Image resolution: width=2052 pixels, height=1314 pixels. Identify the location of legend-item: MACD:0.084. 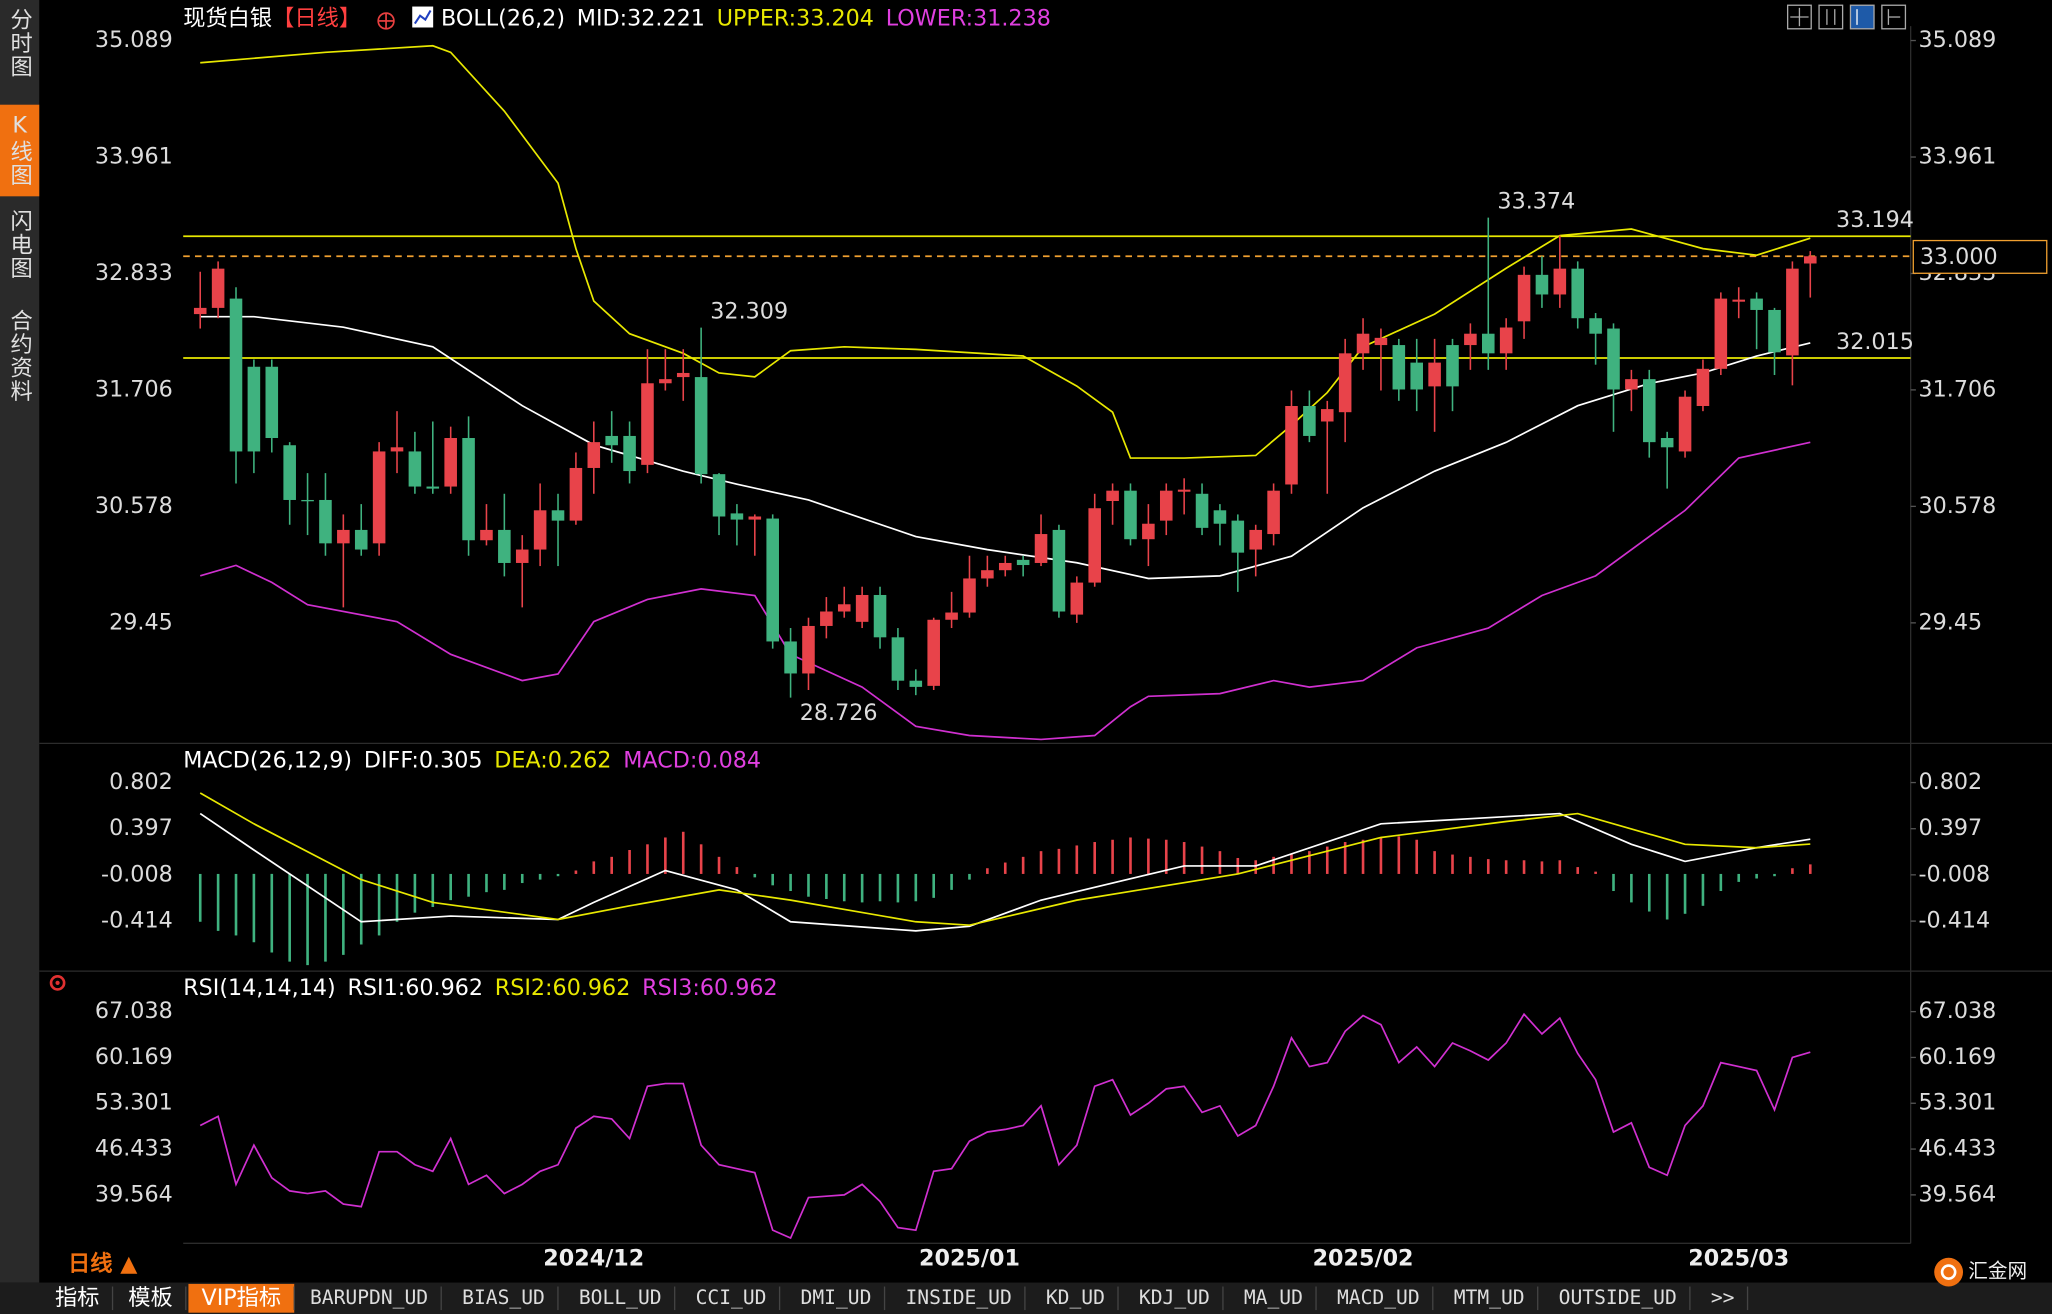
(692, 760).